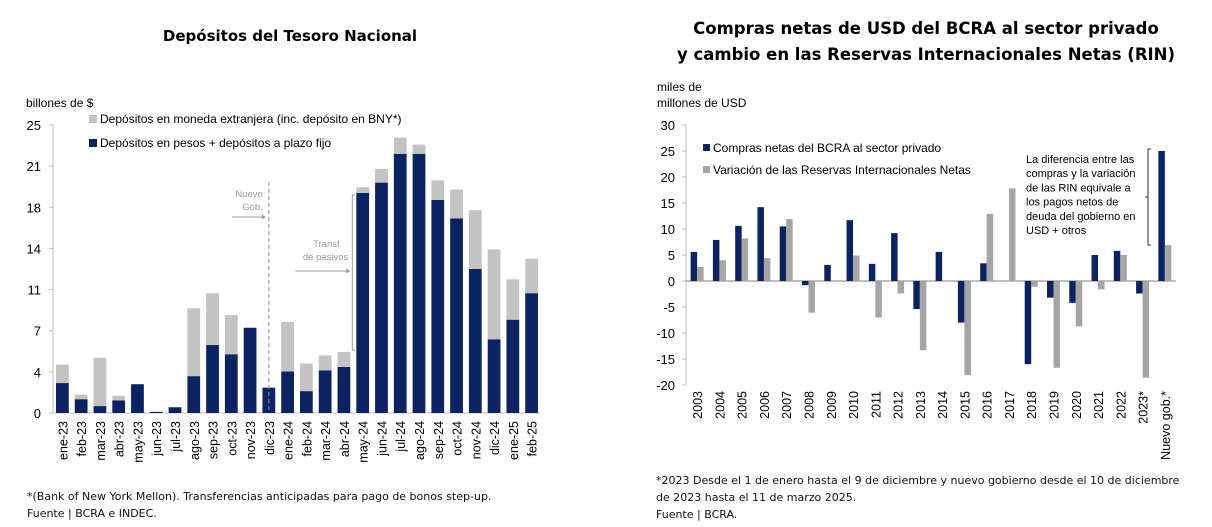 Image resolution: width=1212 pixels, height=527 pixels. What do you see at coordinates (37, 413) in the screenshot?
I see `y-tick-label: 0` at bounding box center [37, 413].